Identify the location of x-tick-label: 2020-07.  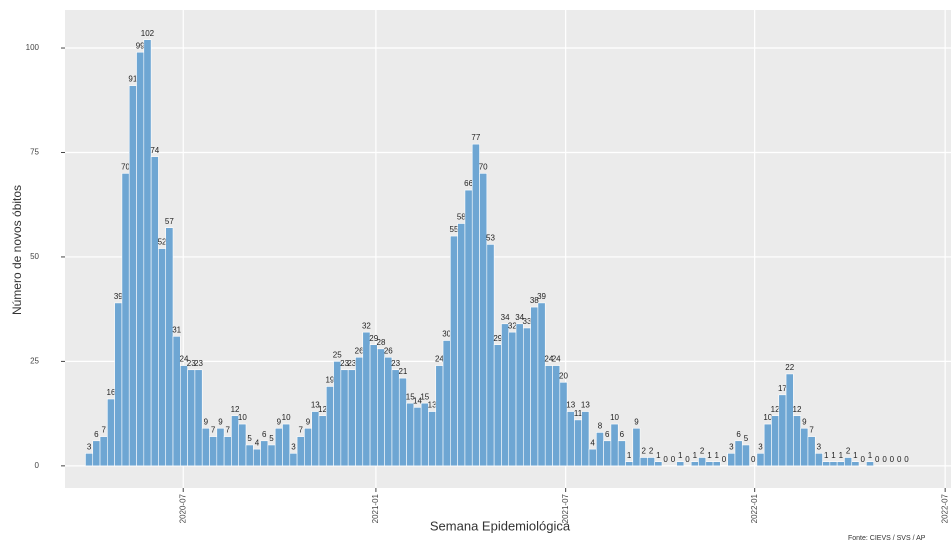
(182, 508).